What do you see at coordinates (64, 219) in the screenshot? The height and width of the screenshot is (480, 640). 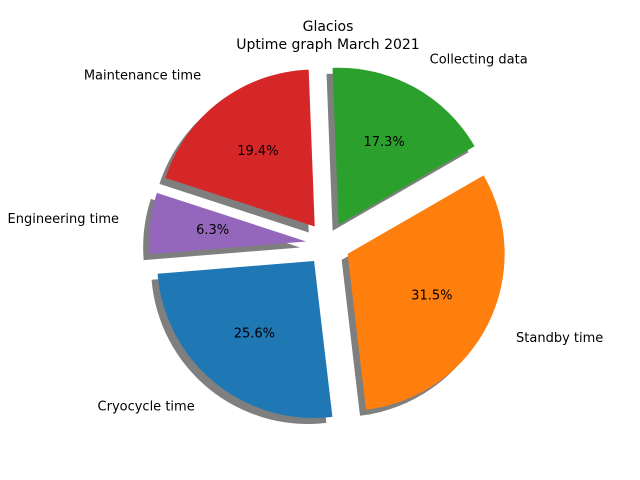 I see `slice-label-engineering-time: Engineering time` at bounding box center [64, 219].